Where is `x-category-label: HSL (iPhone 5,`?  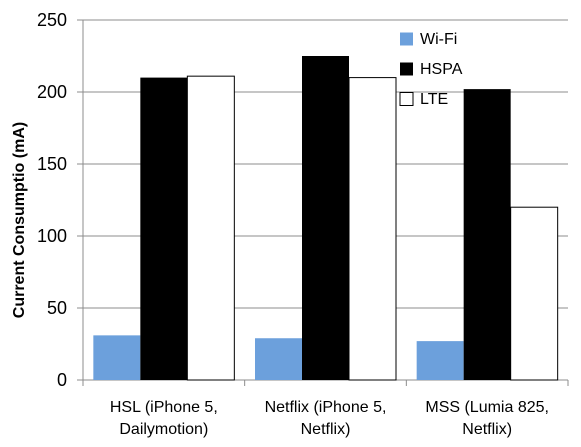 x-category-label: HSL (iPhone 5, is located at coordinates (164, 407).